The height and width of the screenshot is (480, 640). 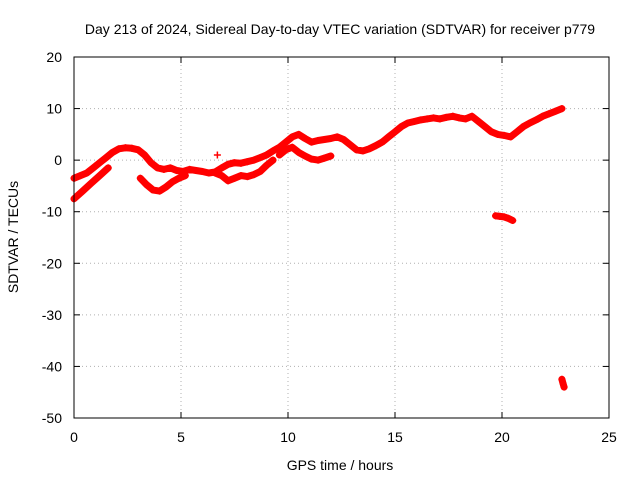 I want to click on x-axis-label: GPS time / hours, so click(x=340, y=465).